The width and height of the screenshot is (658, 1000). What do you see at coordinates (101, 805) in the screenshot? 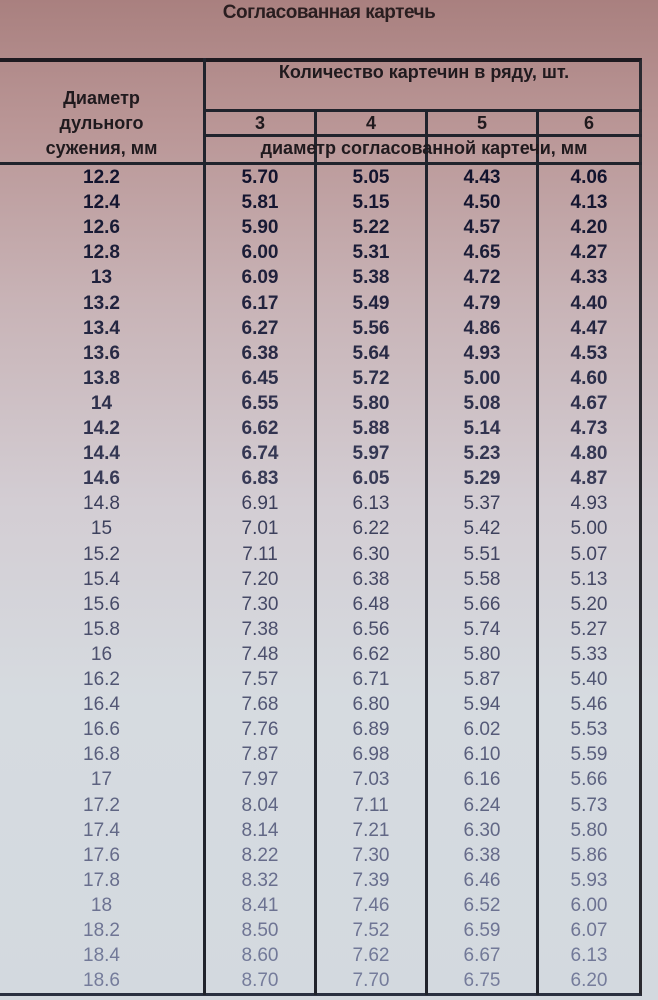
I see `muzzle-diameter-cell: 17.2` at bounding box center [101, 805].